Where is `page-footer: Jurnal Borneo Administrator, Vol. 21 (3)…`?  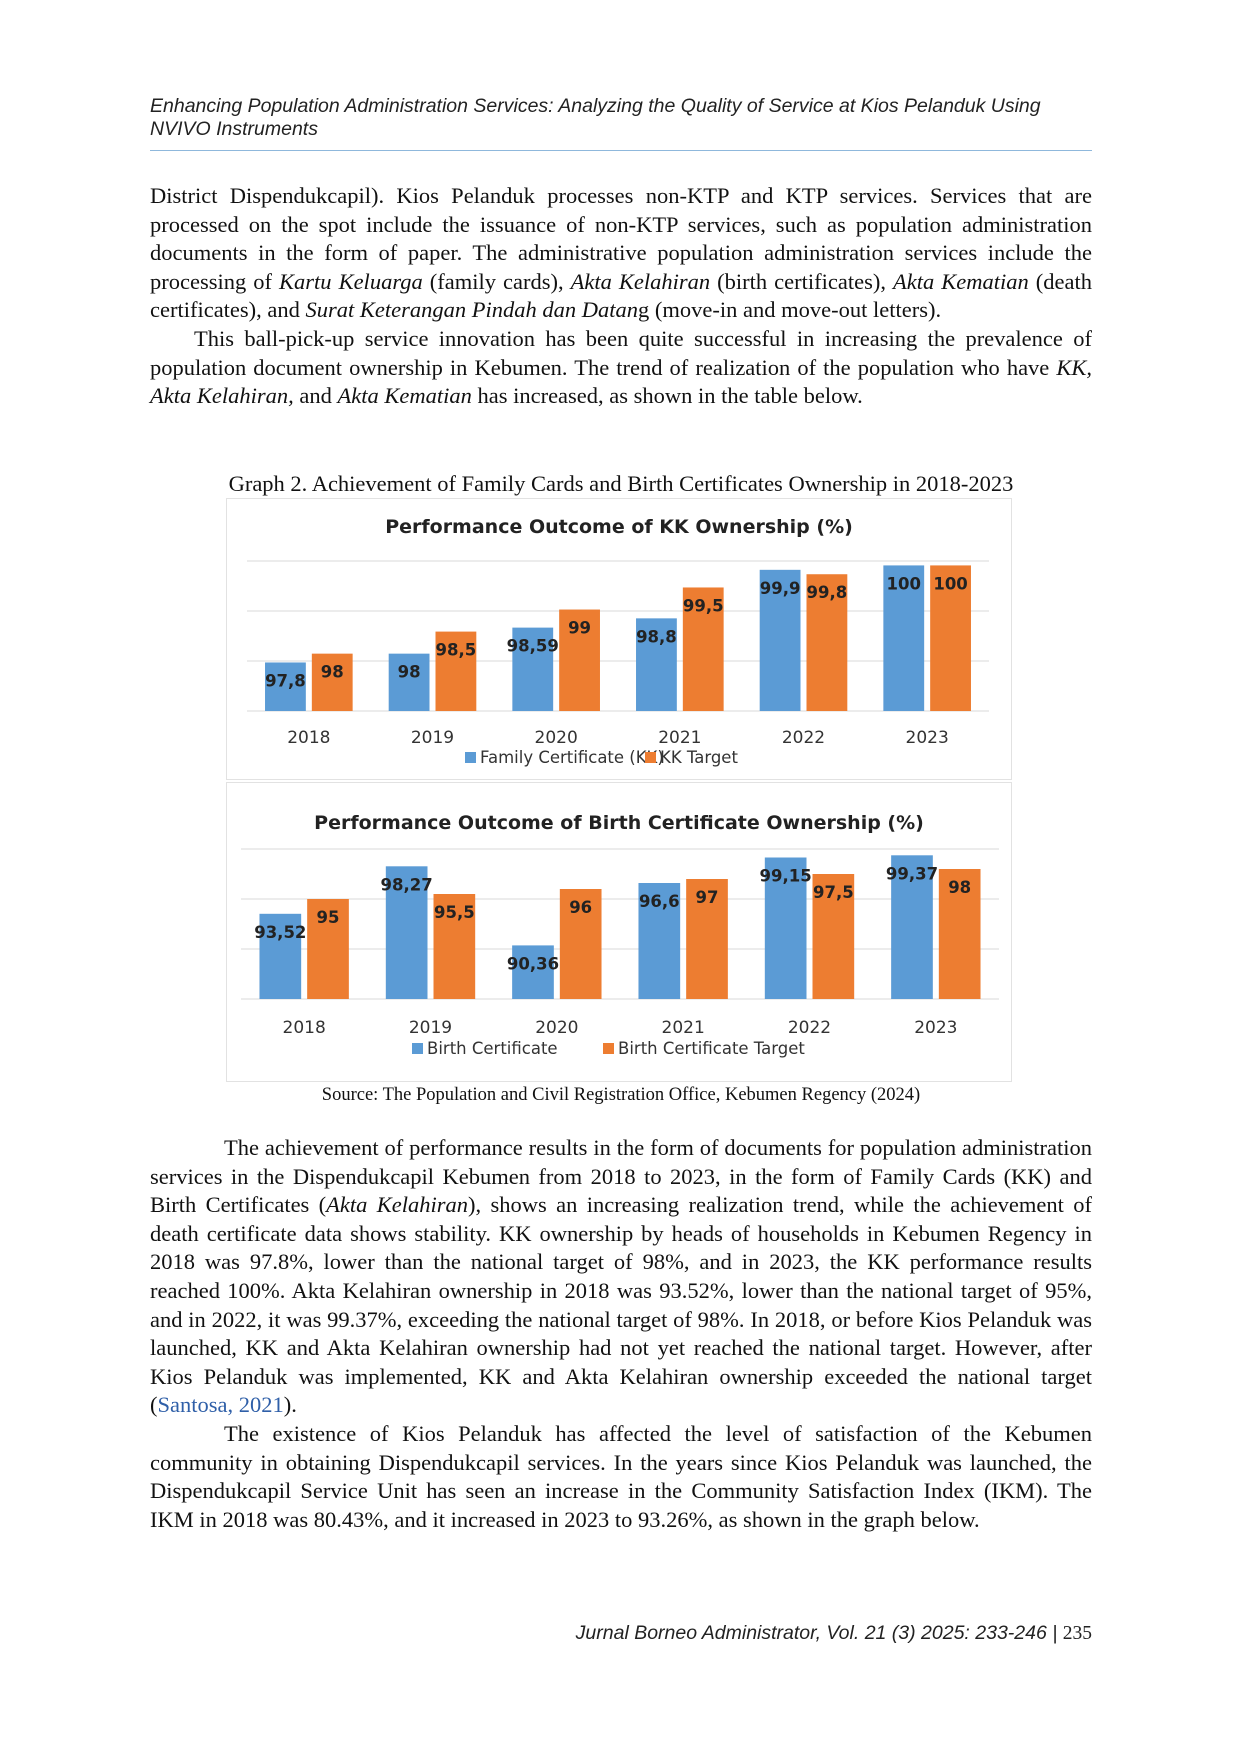 page-footer: Jurnal Borneo Administrator, Vol. 21 (3)… is located at coordinates (833, 1633).